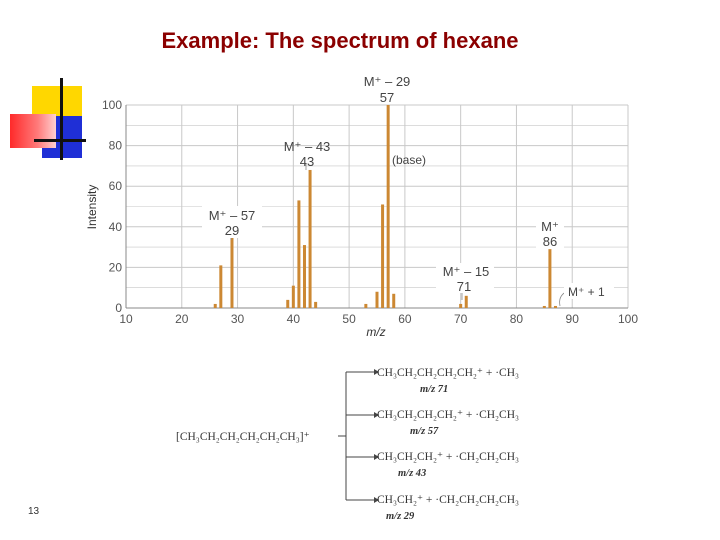  What do you see at coordinates (232, 215) in the screenshot?
I see `annotation-m57-line1: M⁺ – 57` at bounding box center [232, 215].